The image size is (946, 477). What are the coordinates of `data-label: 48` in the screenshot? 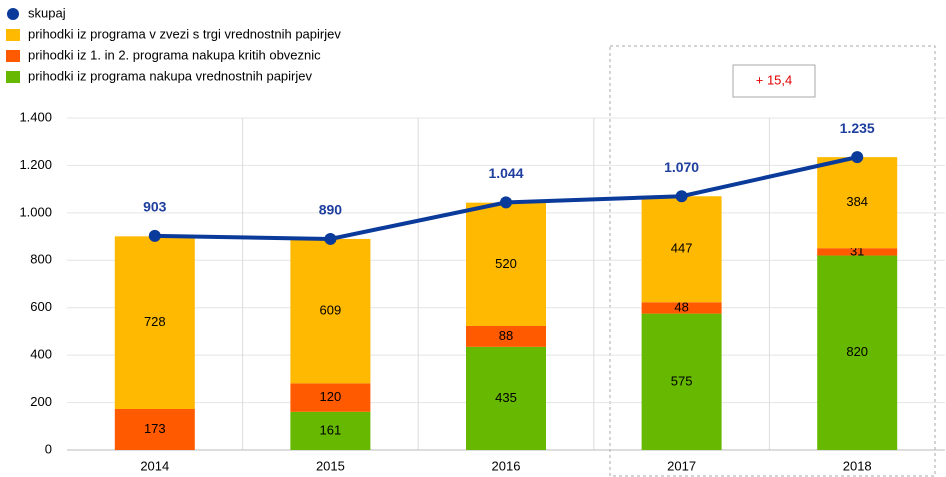 It's located at (681, 306).